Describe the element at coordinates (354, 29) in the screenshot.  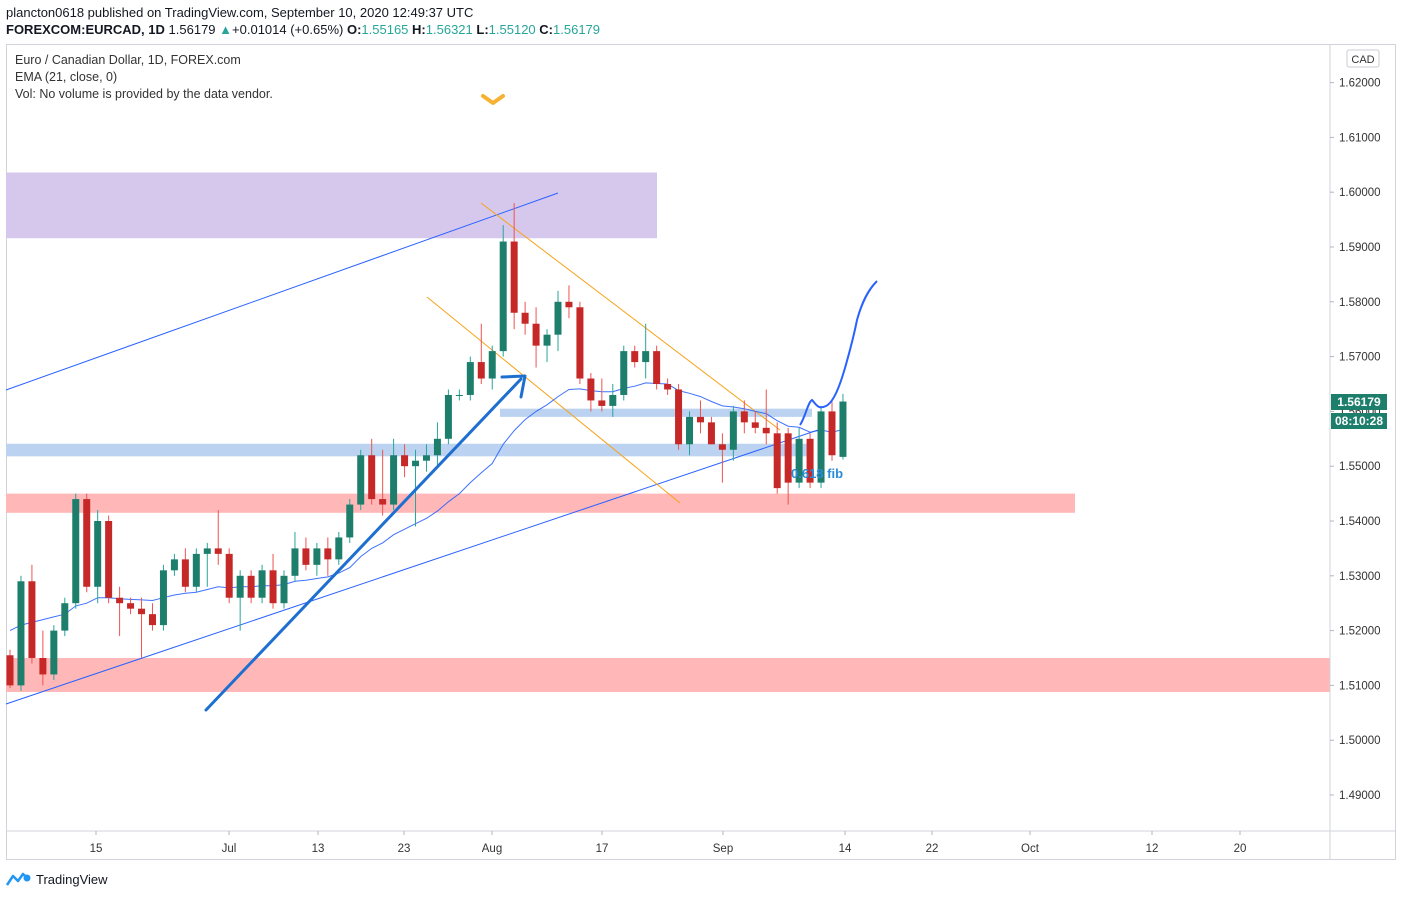
I see `open-label: O:` at that location.